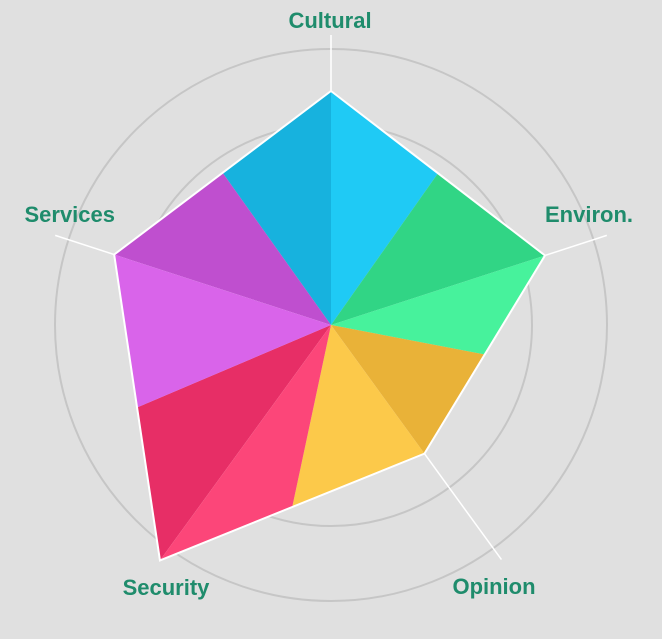 The width and height of the screenshot is (662, 639). What do you see at coordinates (222, 331) in the screenshot?
I see `wedge-services-b` at bounding box center [222, 331].